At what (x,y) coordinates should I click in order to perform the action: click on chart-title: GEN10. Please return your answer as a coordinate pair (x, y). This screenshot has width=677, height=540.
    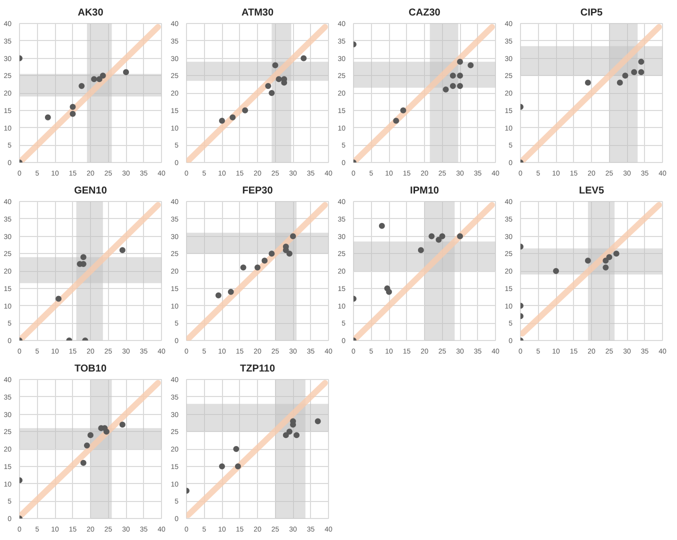
    Looking at the image, I should click on (91, 191).